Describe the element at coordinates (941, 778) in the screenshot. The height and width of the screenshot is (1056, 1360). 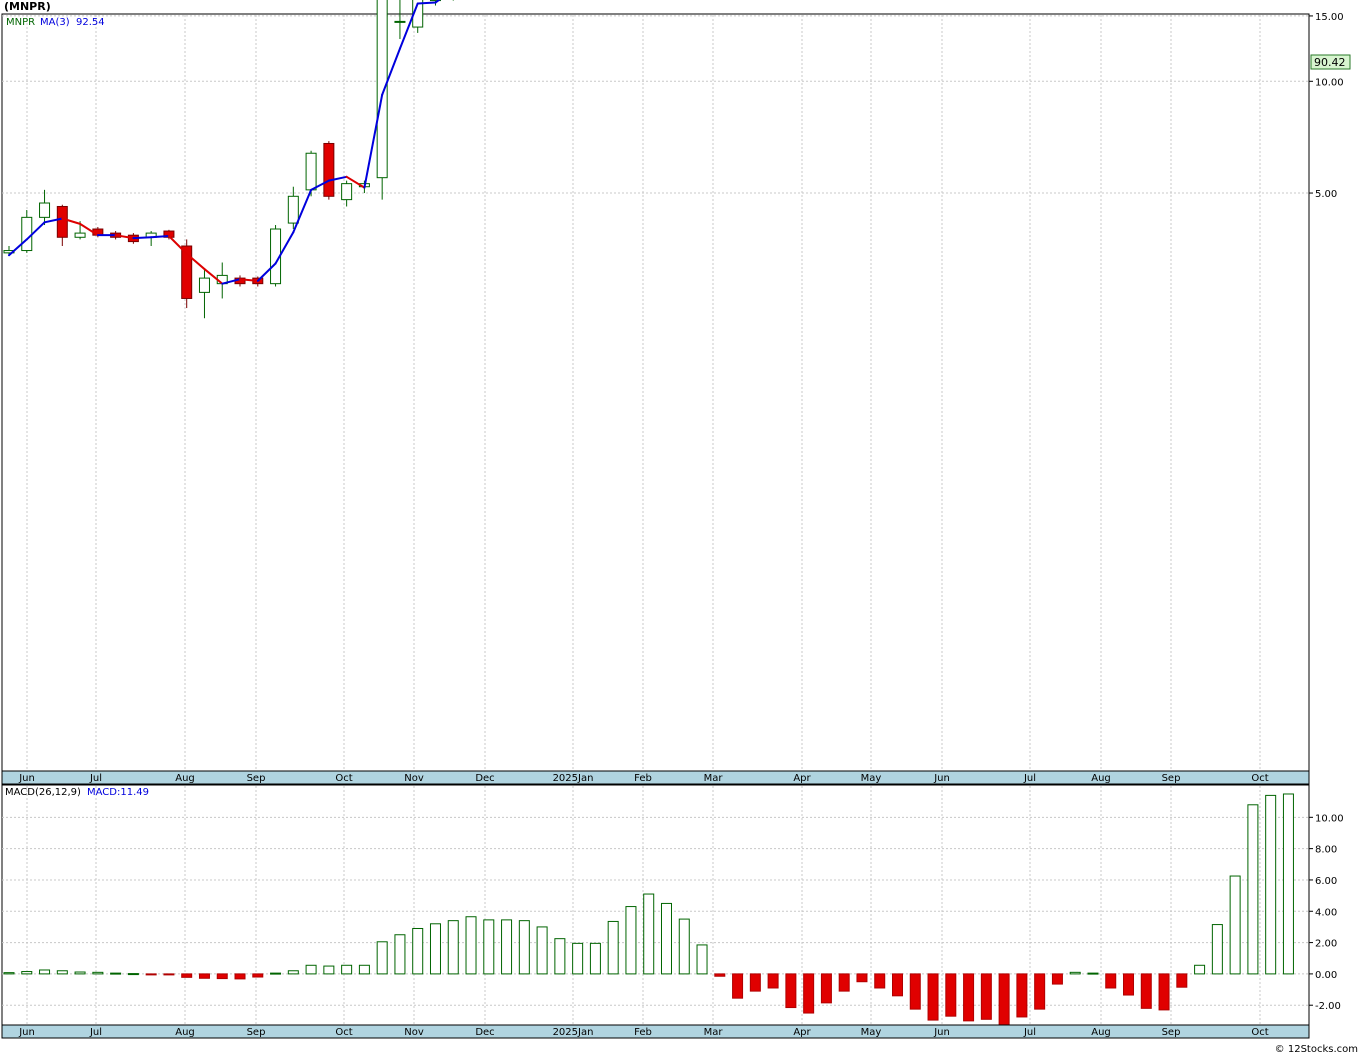
I see `price-x-label: Jun` at that location.